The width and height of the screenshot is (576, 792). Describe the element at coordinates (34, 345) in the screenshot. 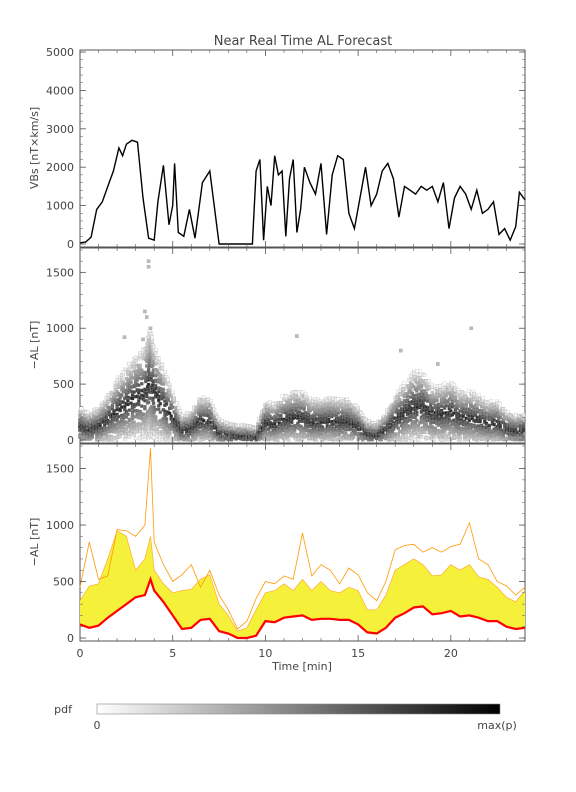

I see `ylabel-al-pdf: −AL [nT]` at that location.